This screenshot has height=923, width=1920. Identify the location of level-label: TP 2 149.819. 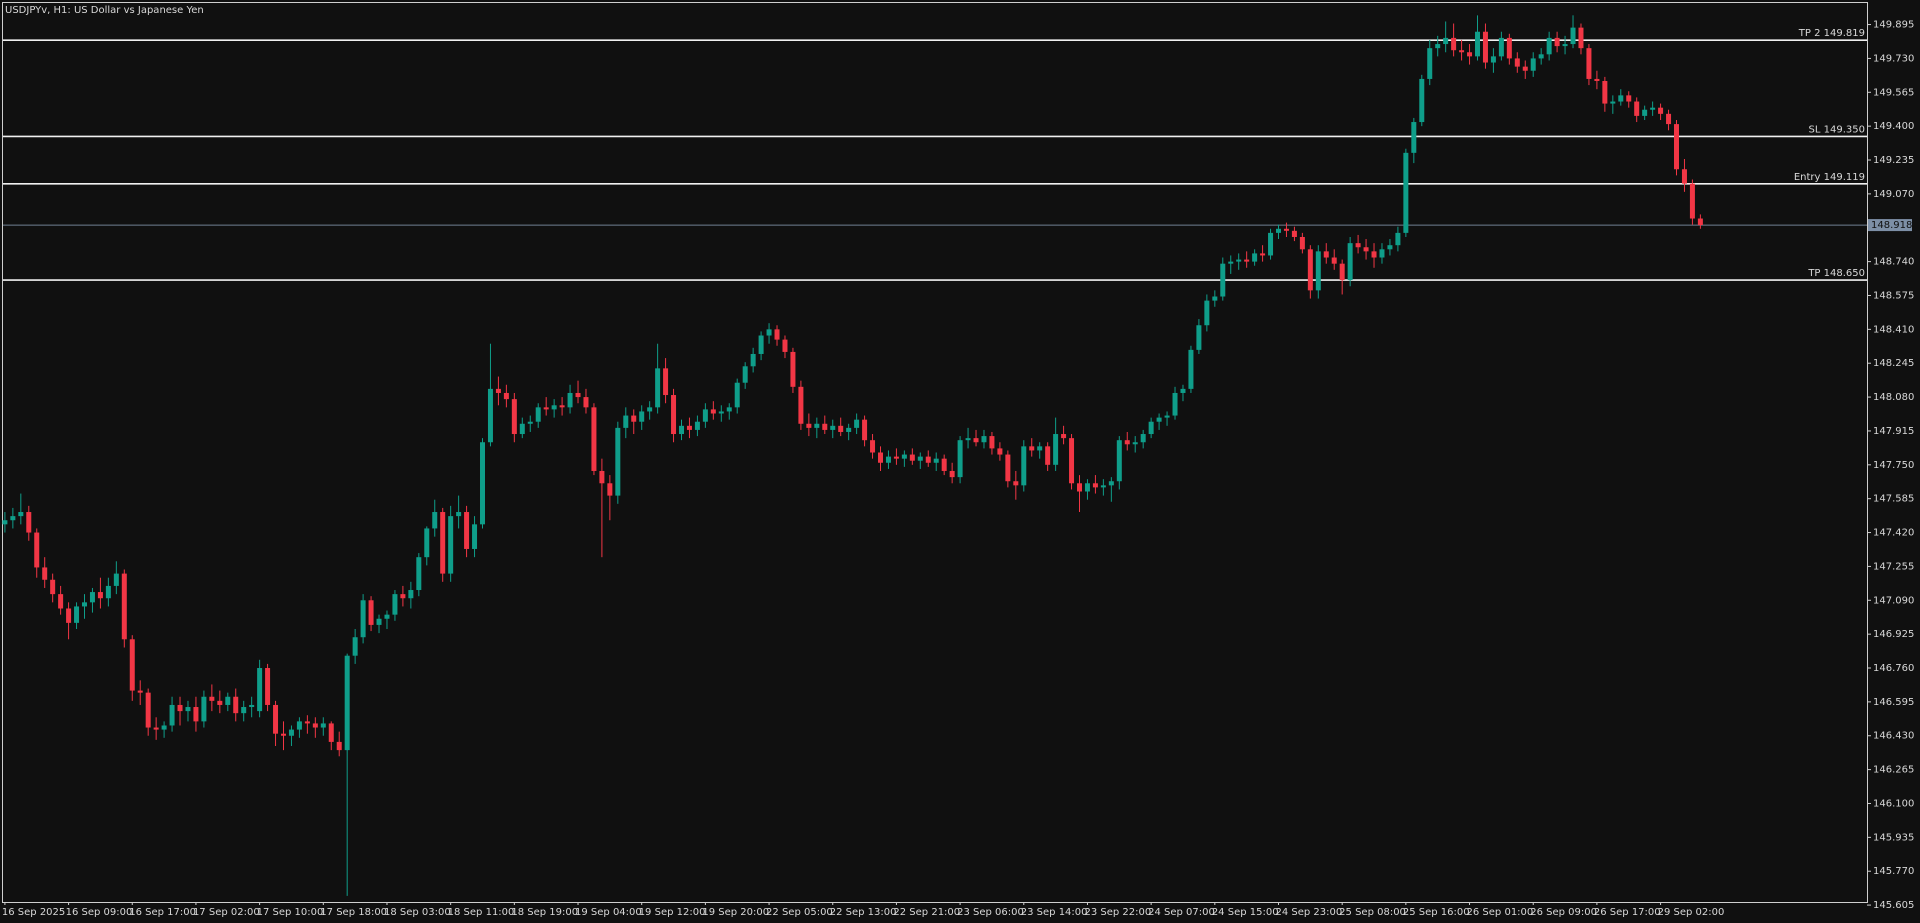
(1831, 33).